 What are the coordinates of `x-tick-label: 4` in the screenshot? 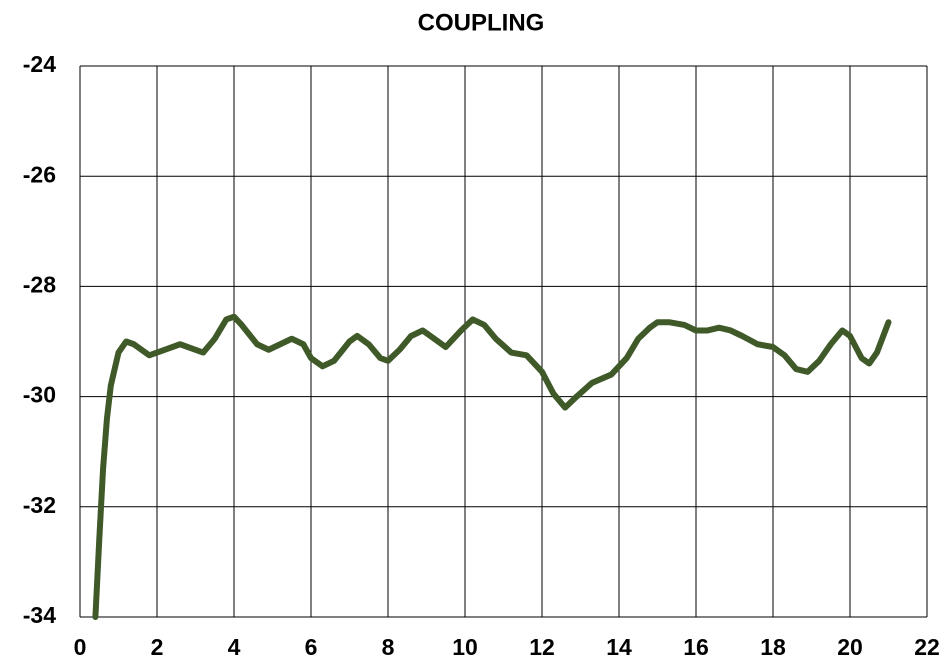 It's located at (234, 647).